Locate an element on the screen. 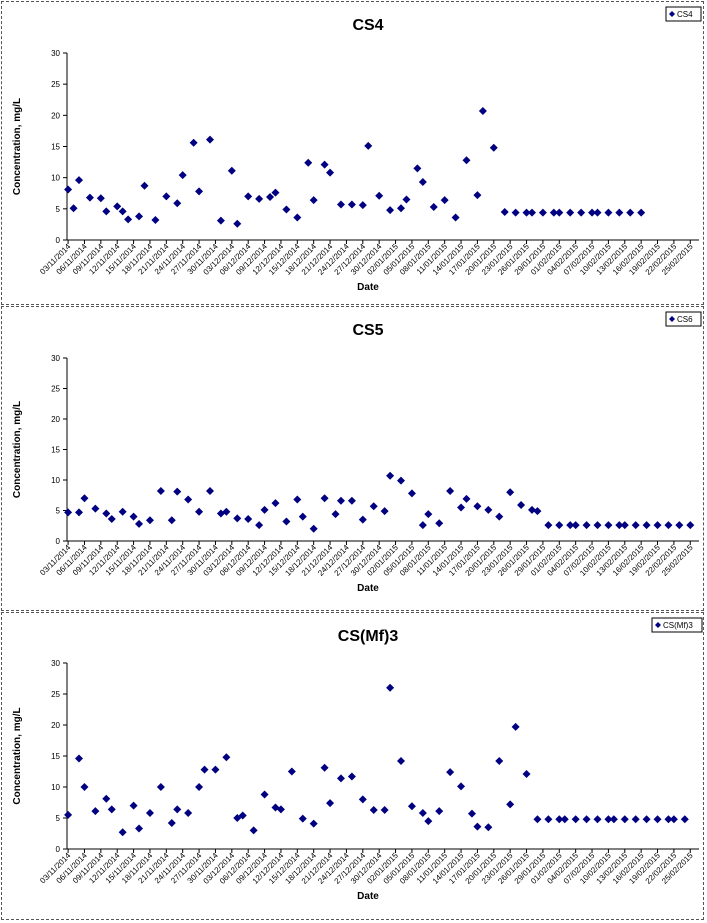  y-tick-label: 20 is located at coordinates (55, 725).